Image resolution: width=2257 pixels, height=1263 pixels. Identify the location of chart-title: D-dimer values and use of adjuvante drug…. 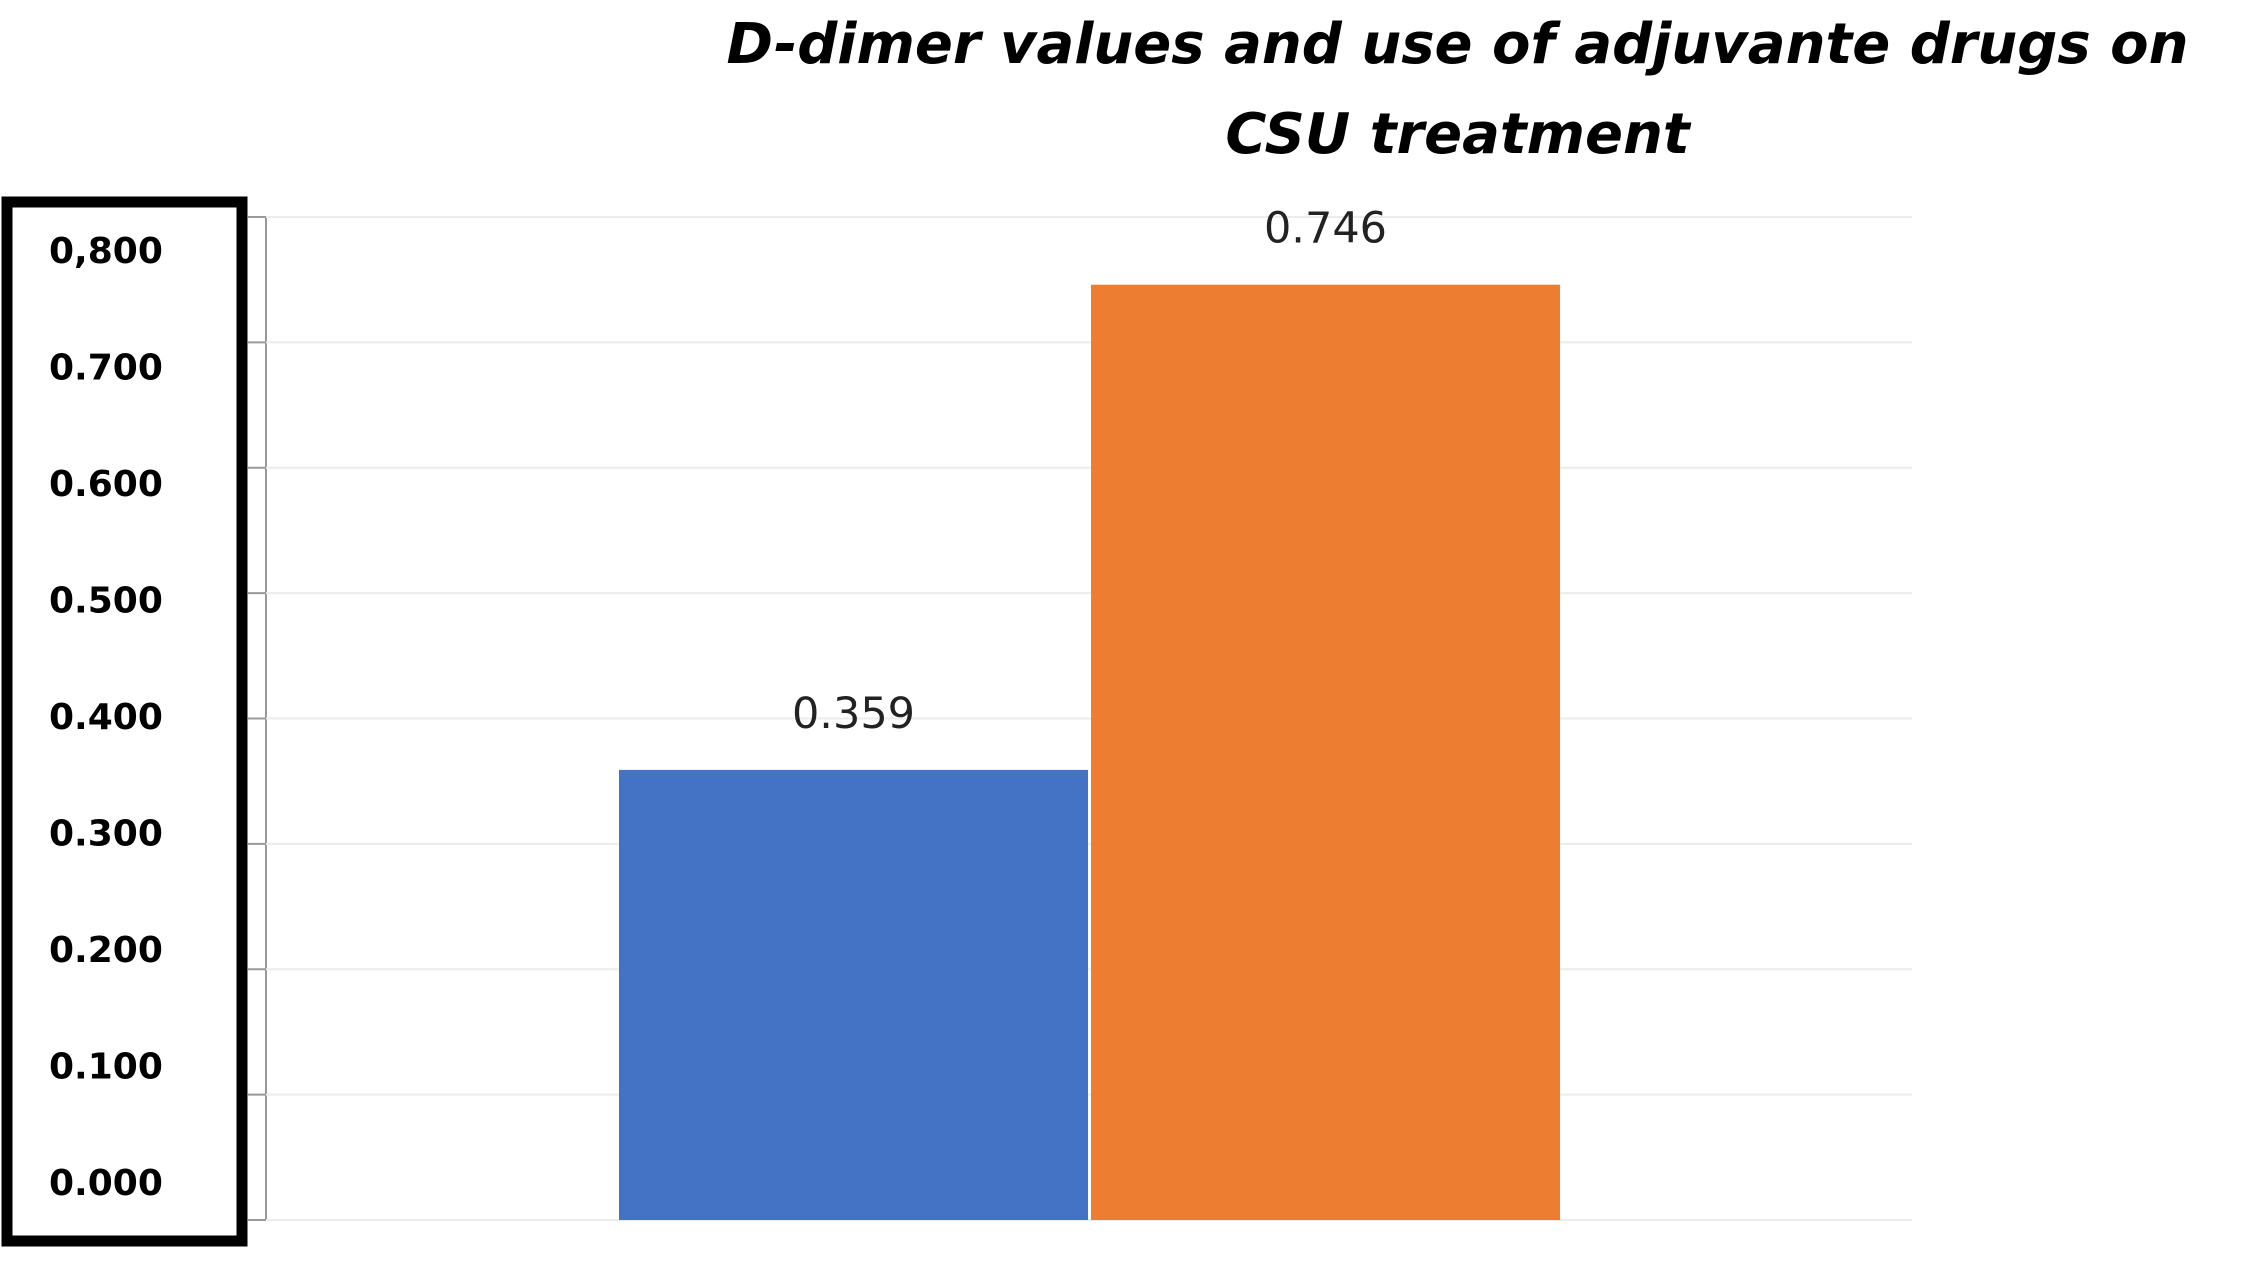
(1457, 89).